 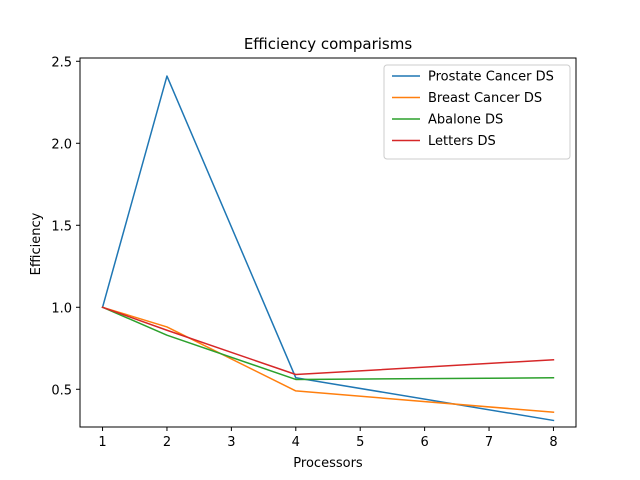 I want to click on x-tick-label: 5, so click(x=360, y=442).